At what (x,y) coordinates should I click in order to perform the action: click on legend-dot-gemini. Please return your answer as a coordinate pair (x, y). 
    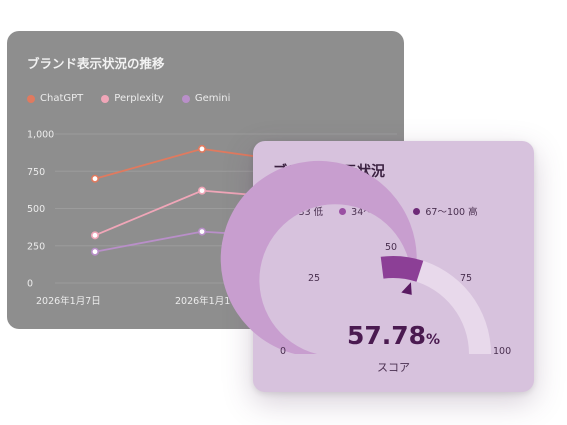
    Looking at the image, I should click on (185, 98).